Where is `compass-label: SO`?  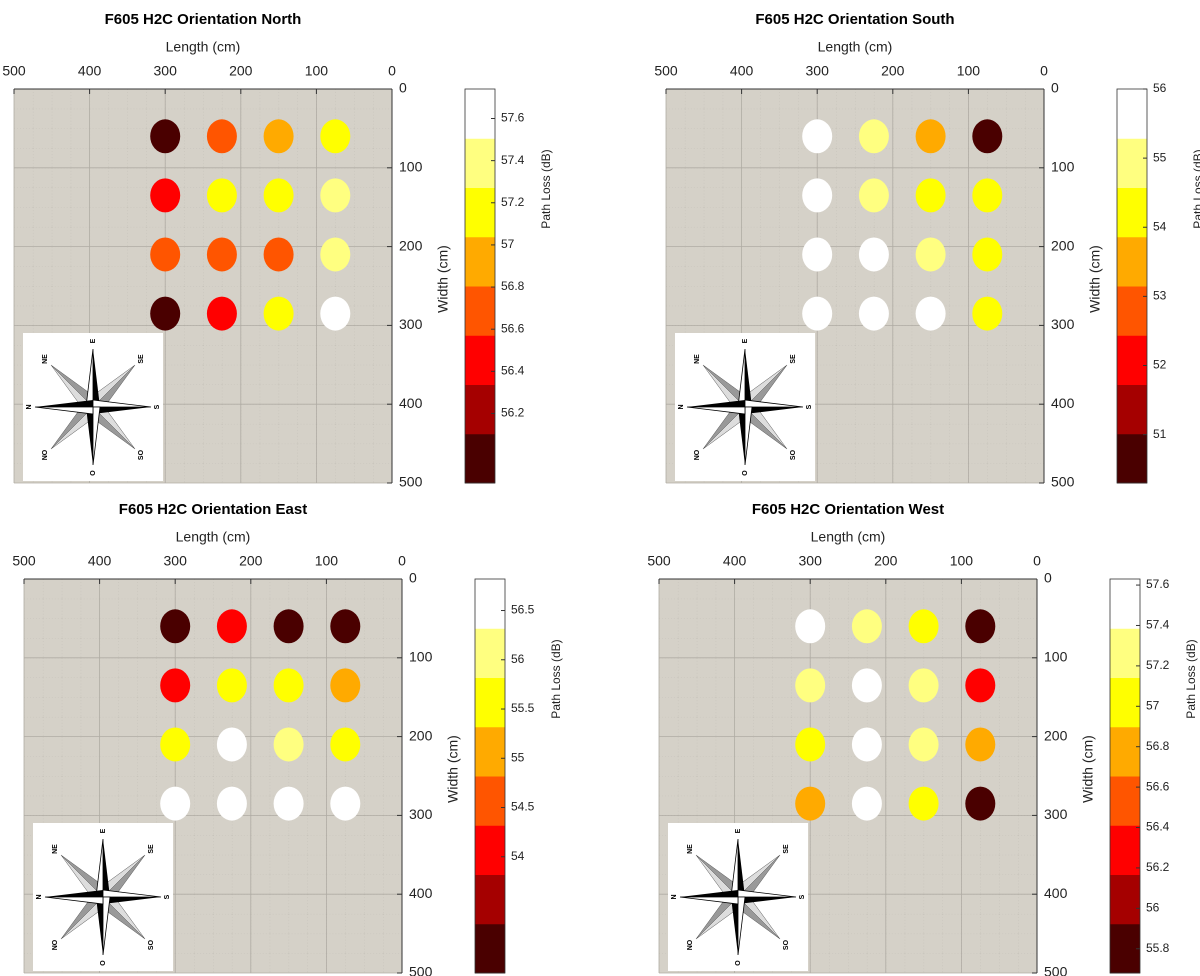
compass-label: SO is located at coordinates (141, 454).